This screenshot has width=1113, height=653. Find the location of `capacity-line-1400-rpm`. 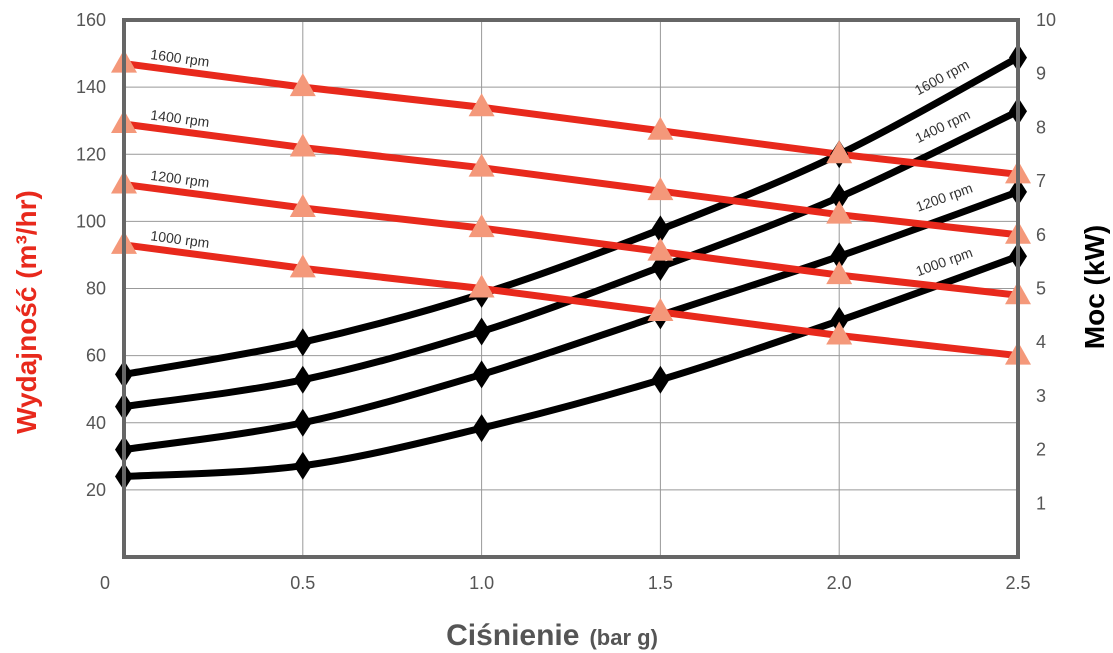

capacity-line-1400-rpm is located at coordinates (571, 179).